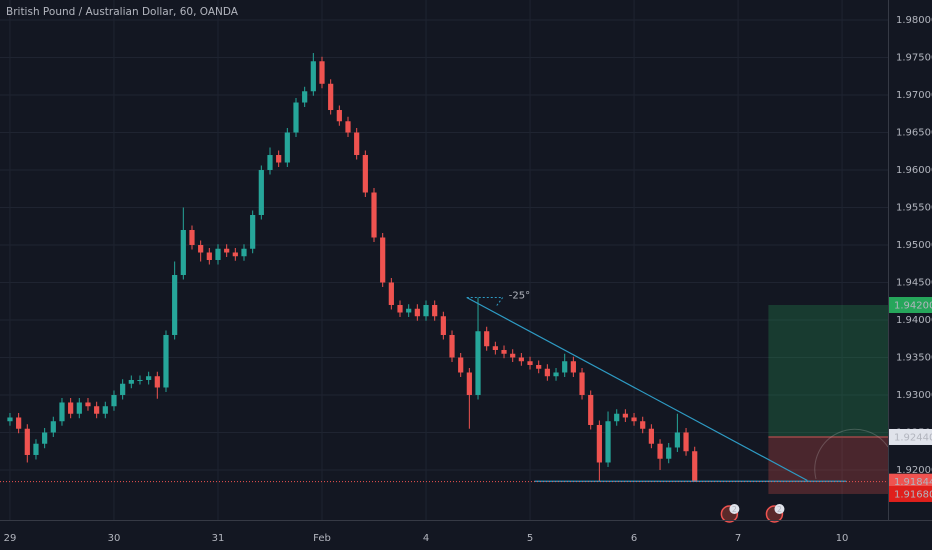  Describe the element at coordinates (738, 538) in the screenshot. I see `x-tick-label: 7` at that location.